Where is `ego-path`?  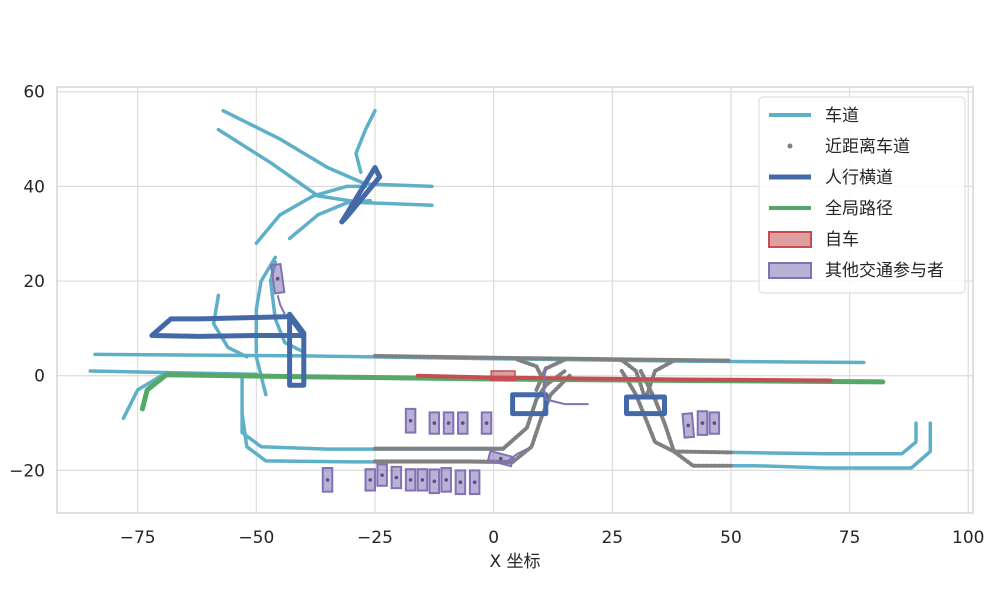 ego-path is located at coordinates (624, 378).